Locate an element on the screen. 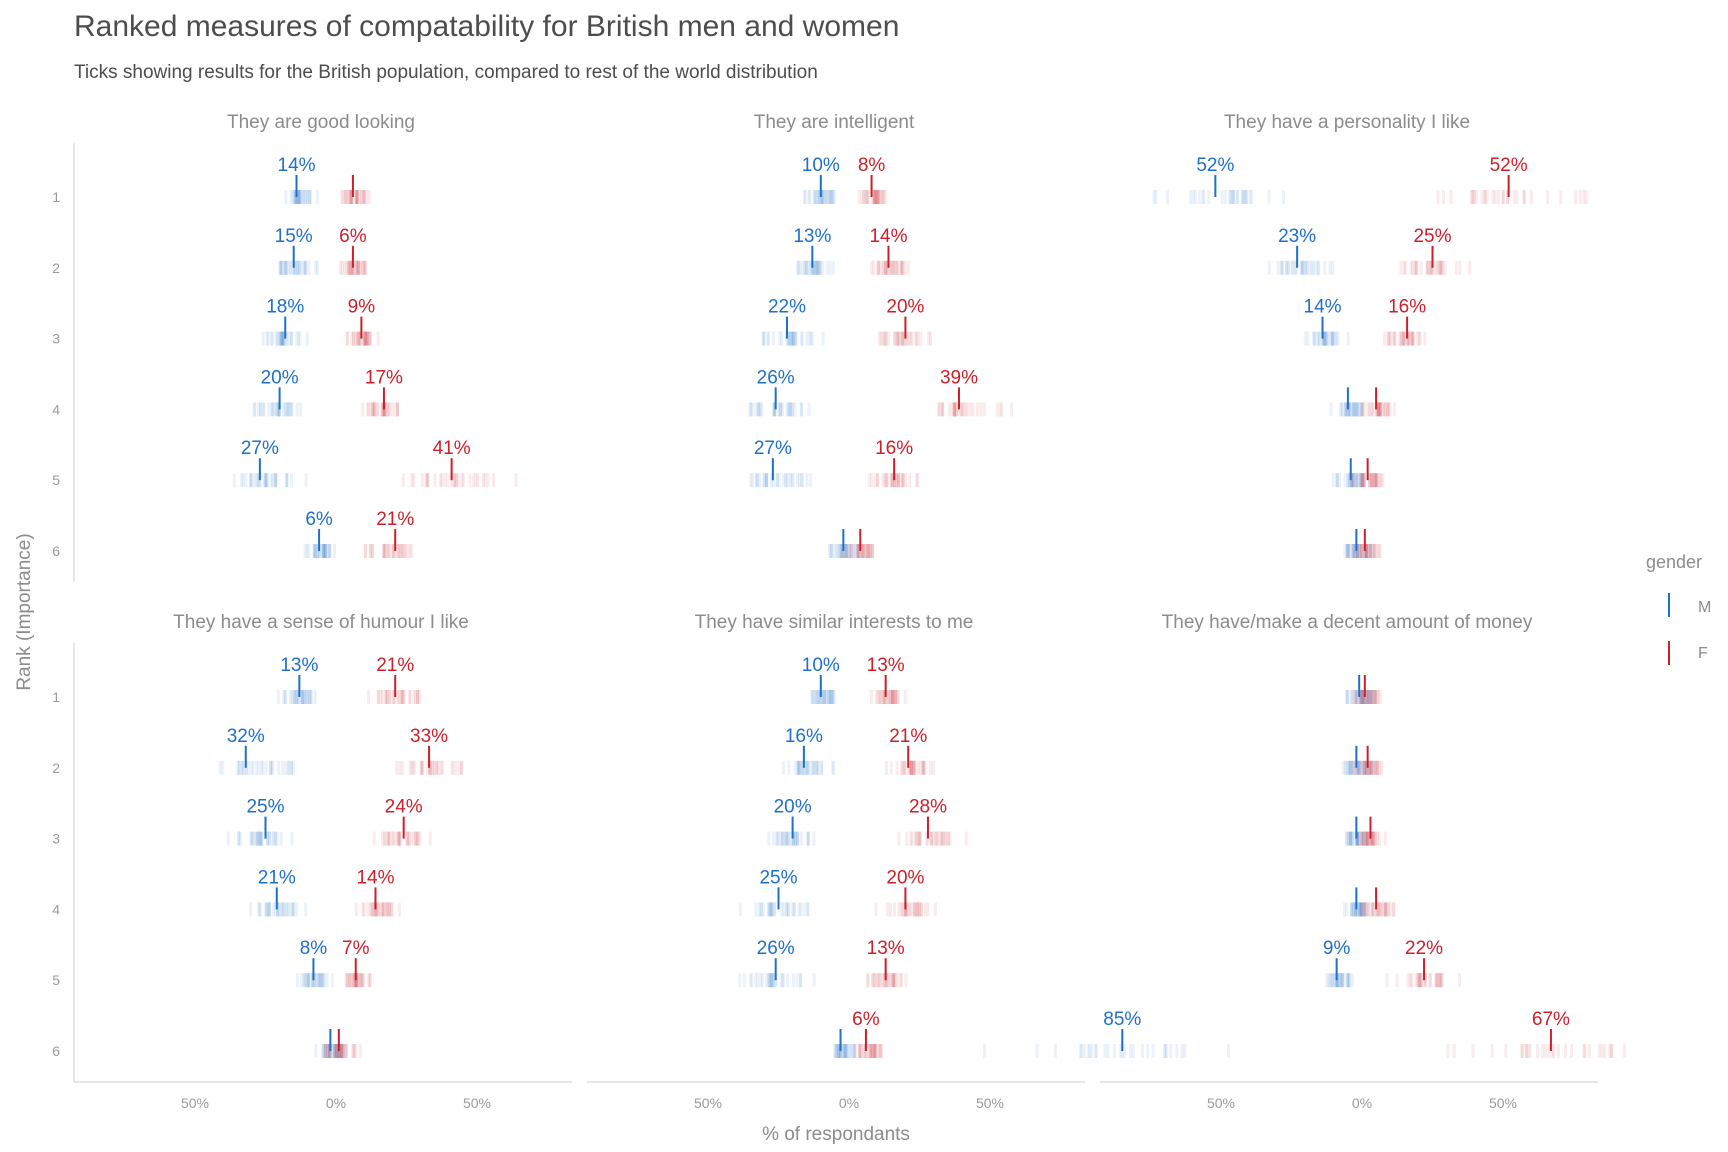 The height and width of the screenshot is (1152, 1728). value-label-f: 28% is located at coordinates (928, 807).